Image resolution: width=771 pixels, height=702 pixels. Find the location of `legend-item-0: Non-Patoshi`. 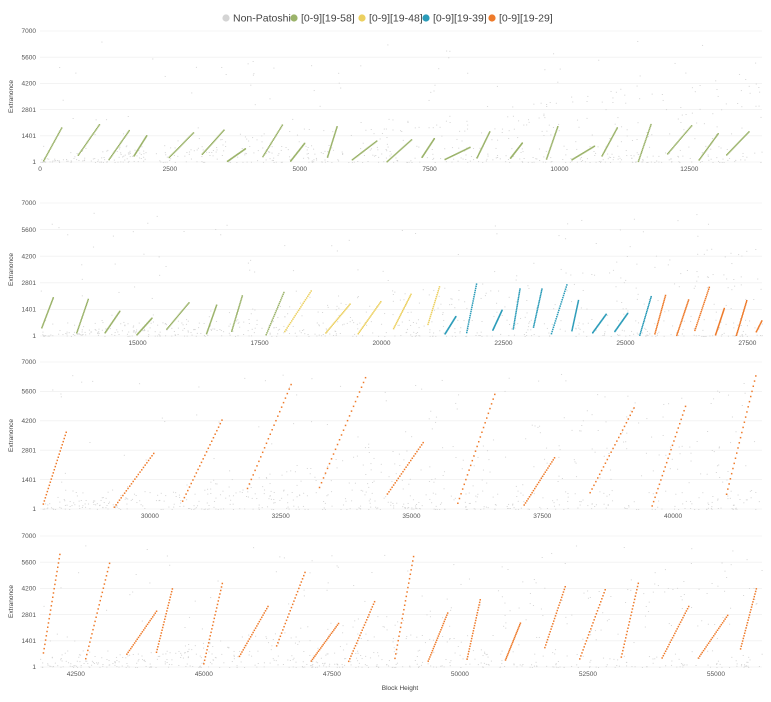

legend-item-0: Non-Patoshi is located at coordinates (256, 19).